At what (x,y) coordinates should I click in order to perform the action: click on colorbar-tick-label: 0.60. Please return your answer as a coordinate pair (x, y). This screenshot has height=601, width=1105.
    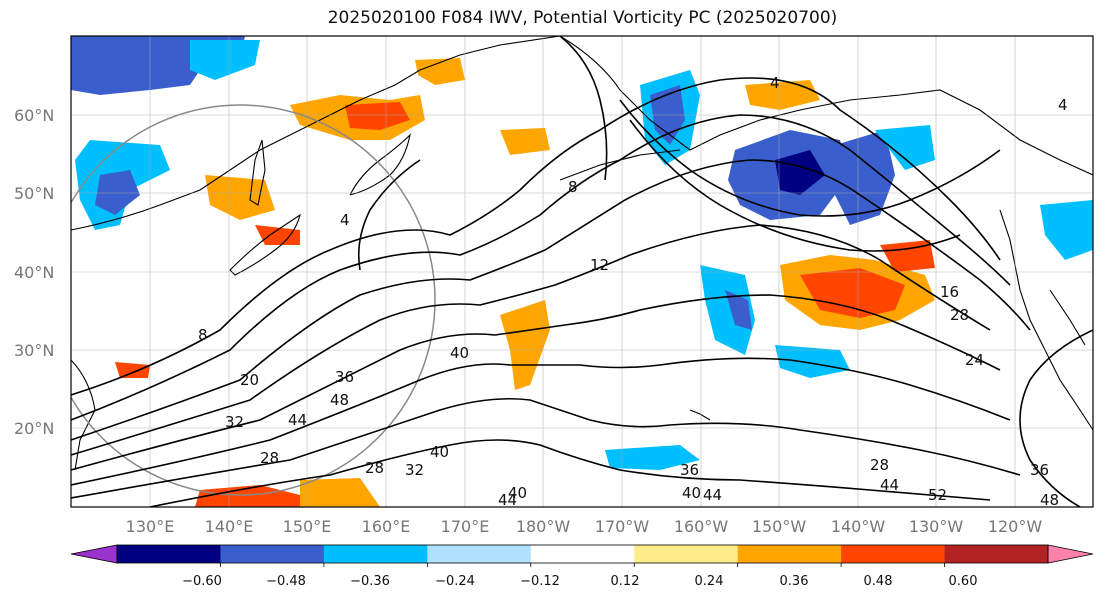
    Looking at the image, I should click on (963, 581).